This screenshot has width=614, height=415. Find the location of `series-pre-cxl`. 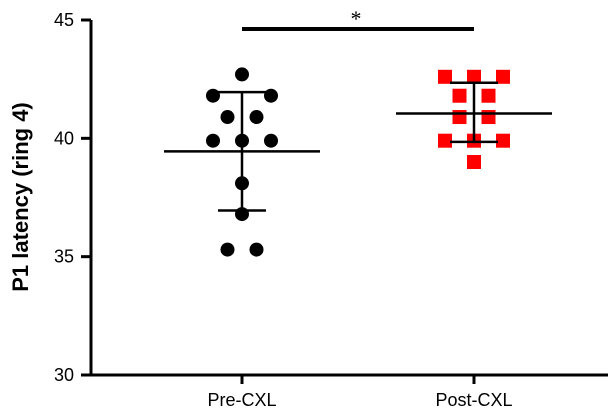

series-pre-cxl is located at coordinates (242, 162).